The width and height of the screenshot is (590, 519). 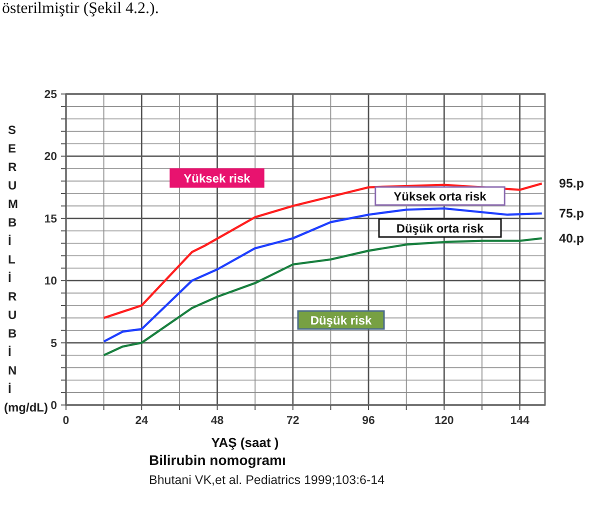 I want to click on x-tick-label: 120, so click(x=444, y=421).